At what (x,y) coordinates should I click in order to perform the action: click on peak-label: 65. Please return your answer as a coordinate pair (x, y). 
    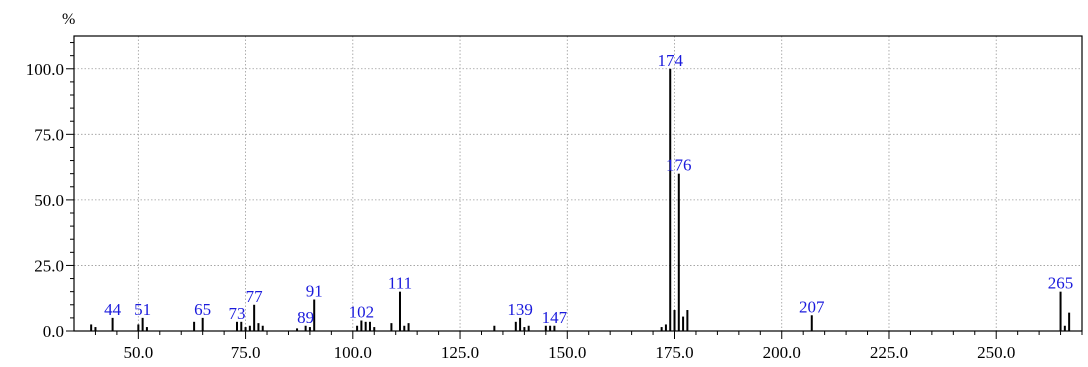
    Looking at the image, I should click on (202, 309).